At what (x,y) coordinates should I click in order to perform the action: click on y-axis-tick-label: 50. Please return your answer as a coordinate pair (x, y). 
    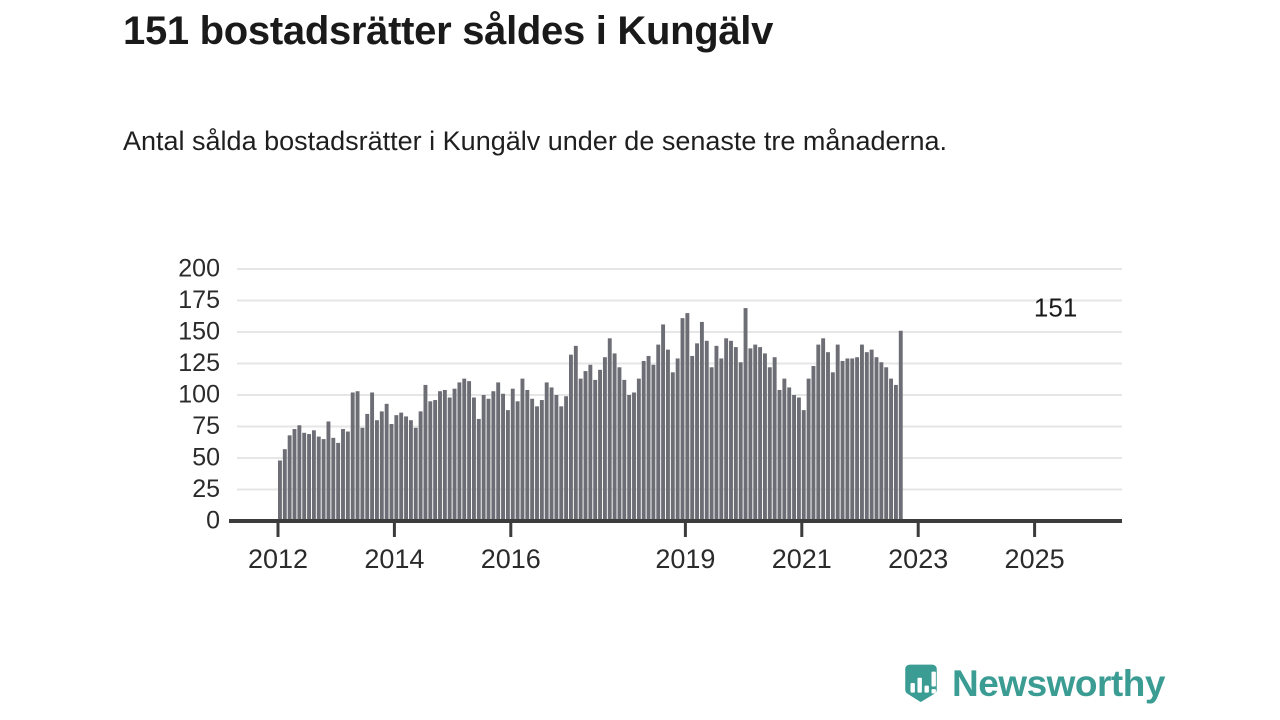
    Looking at the image, I should click on (206, 458).